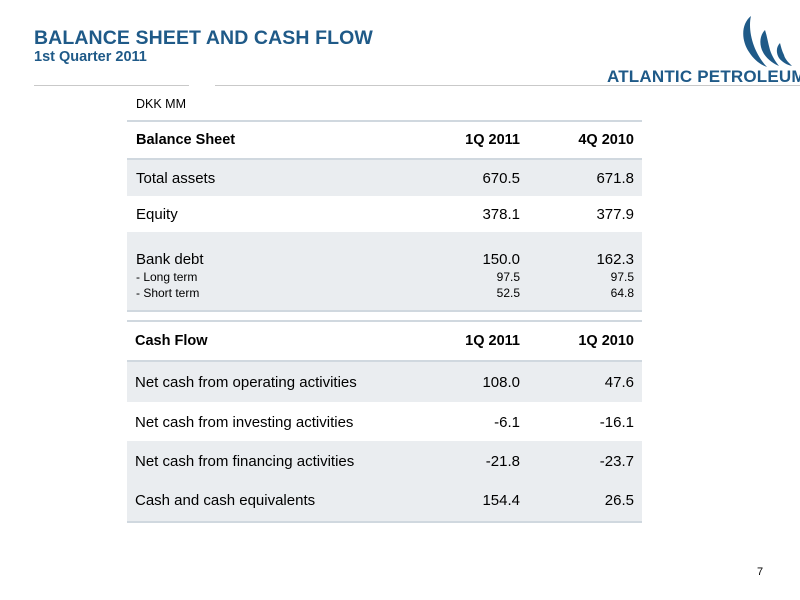  What do you see at coordinates (90, 57) in the screenshot?
I see `page-subtitle: 1st Quarter 2011` at bounding box center [90, 57].